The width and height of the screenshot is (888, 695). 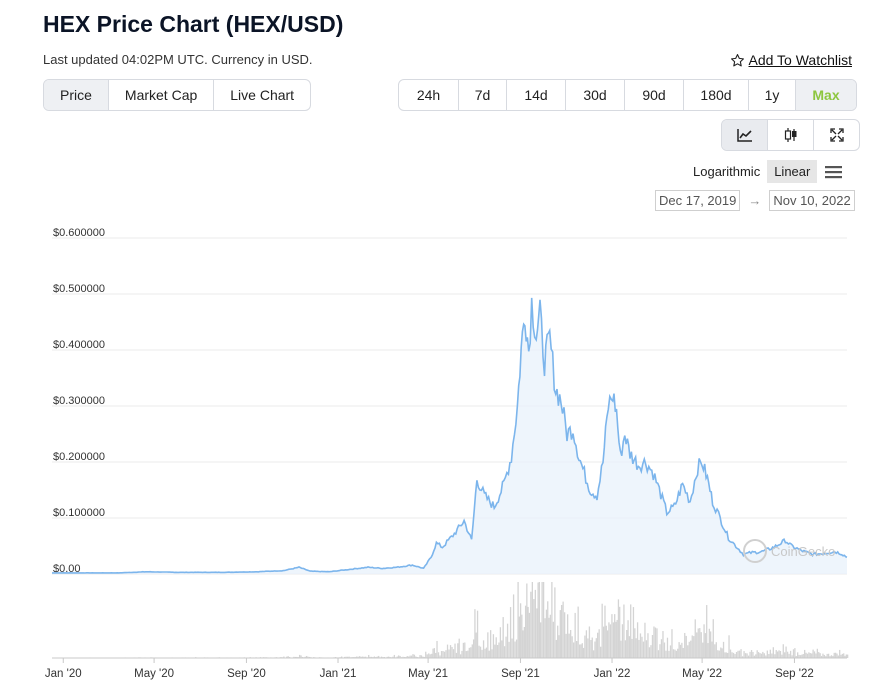 I want to click on line-chart-button, so click(x=745, y=135).